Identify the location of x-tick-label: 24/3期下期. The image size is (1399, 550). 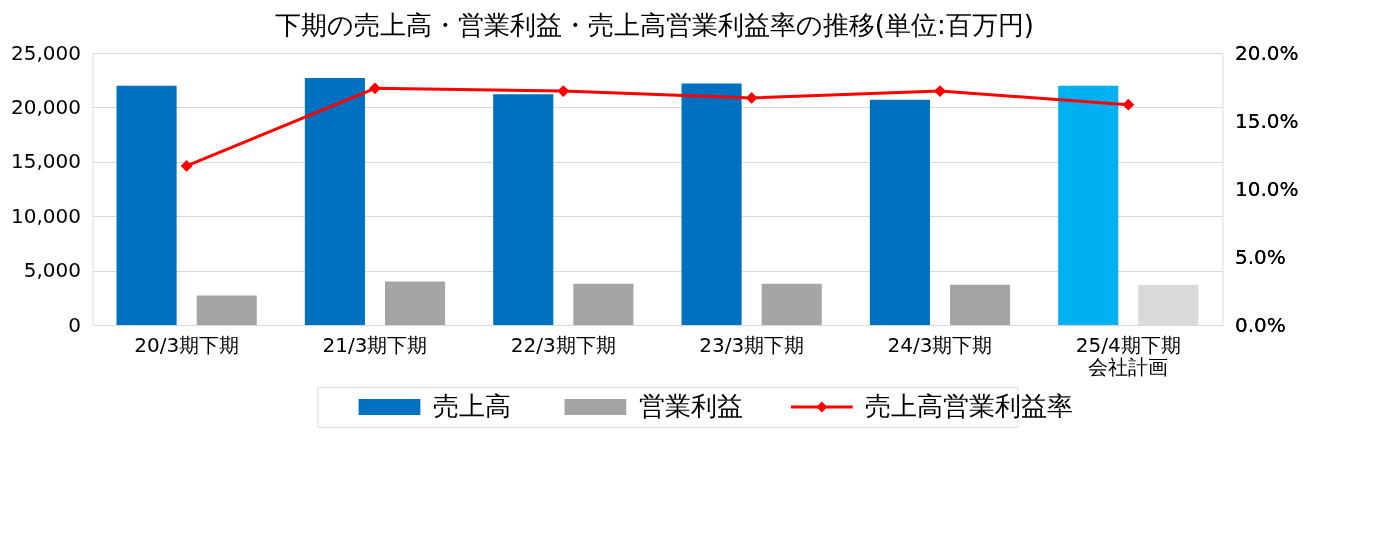
(940, 344).